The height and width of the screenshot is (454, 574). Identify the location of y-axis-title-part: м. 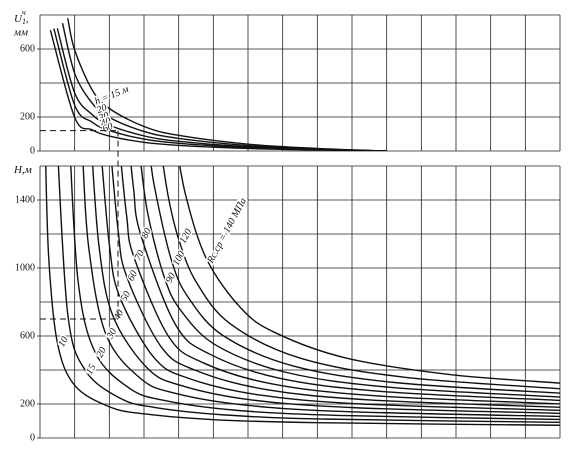
(28, 170).